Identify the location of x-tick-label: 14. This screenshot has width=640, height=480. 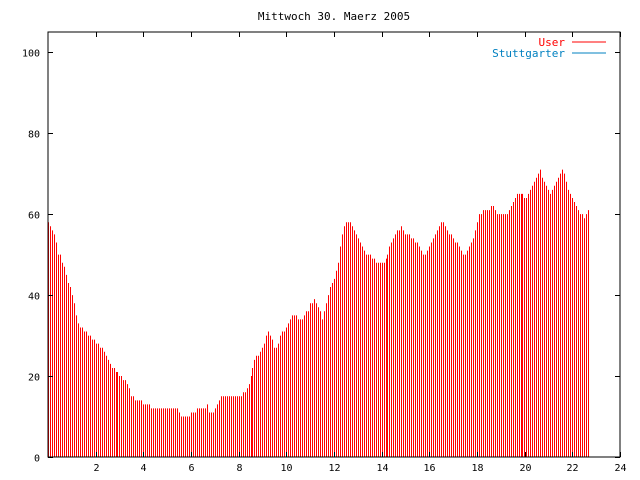
(382, 468).